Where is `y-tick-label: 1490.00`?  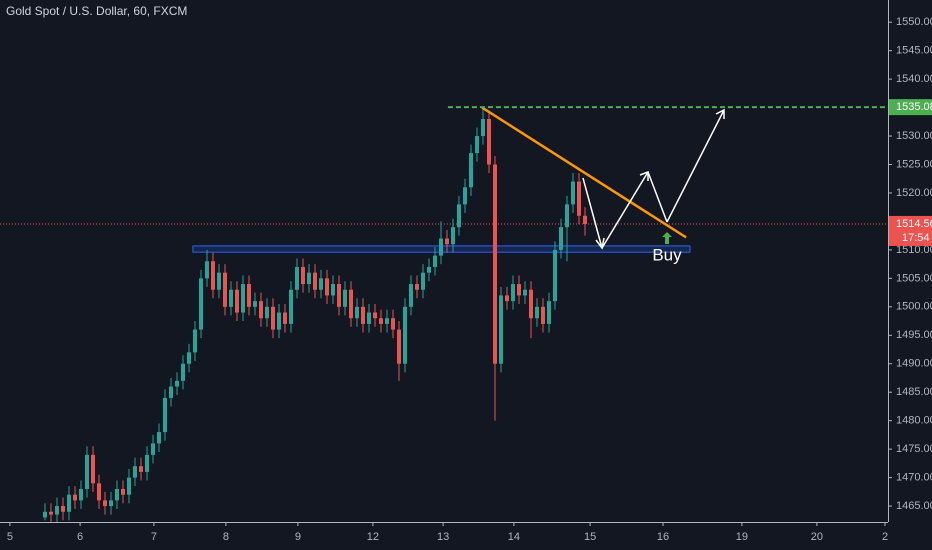
y-tick-label: 1490.00 is located at coordinates (914, 364).